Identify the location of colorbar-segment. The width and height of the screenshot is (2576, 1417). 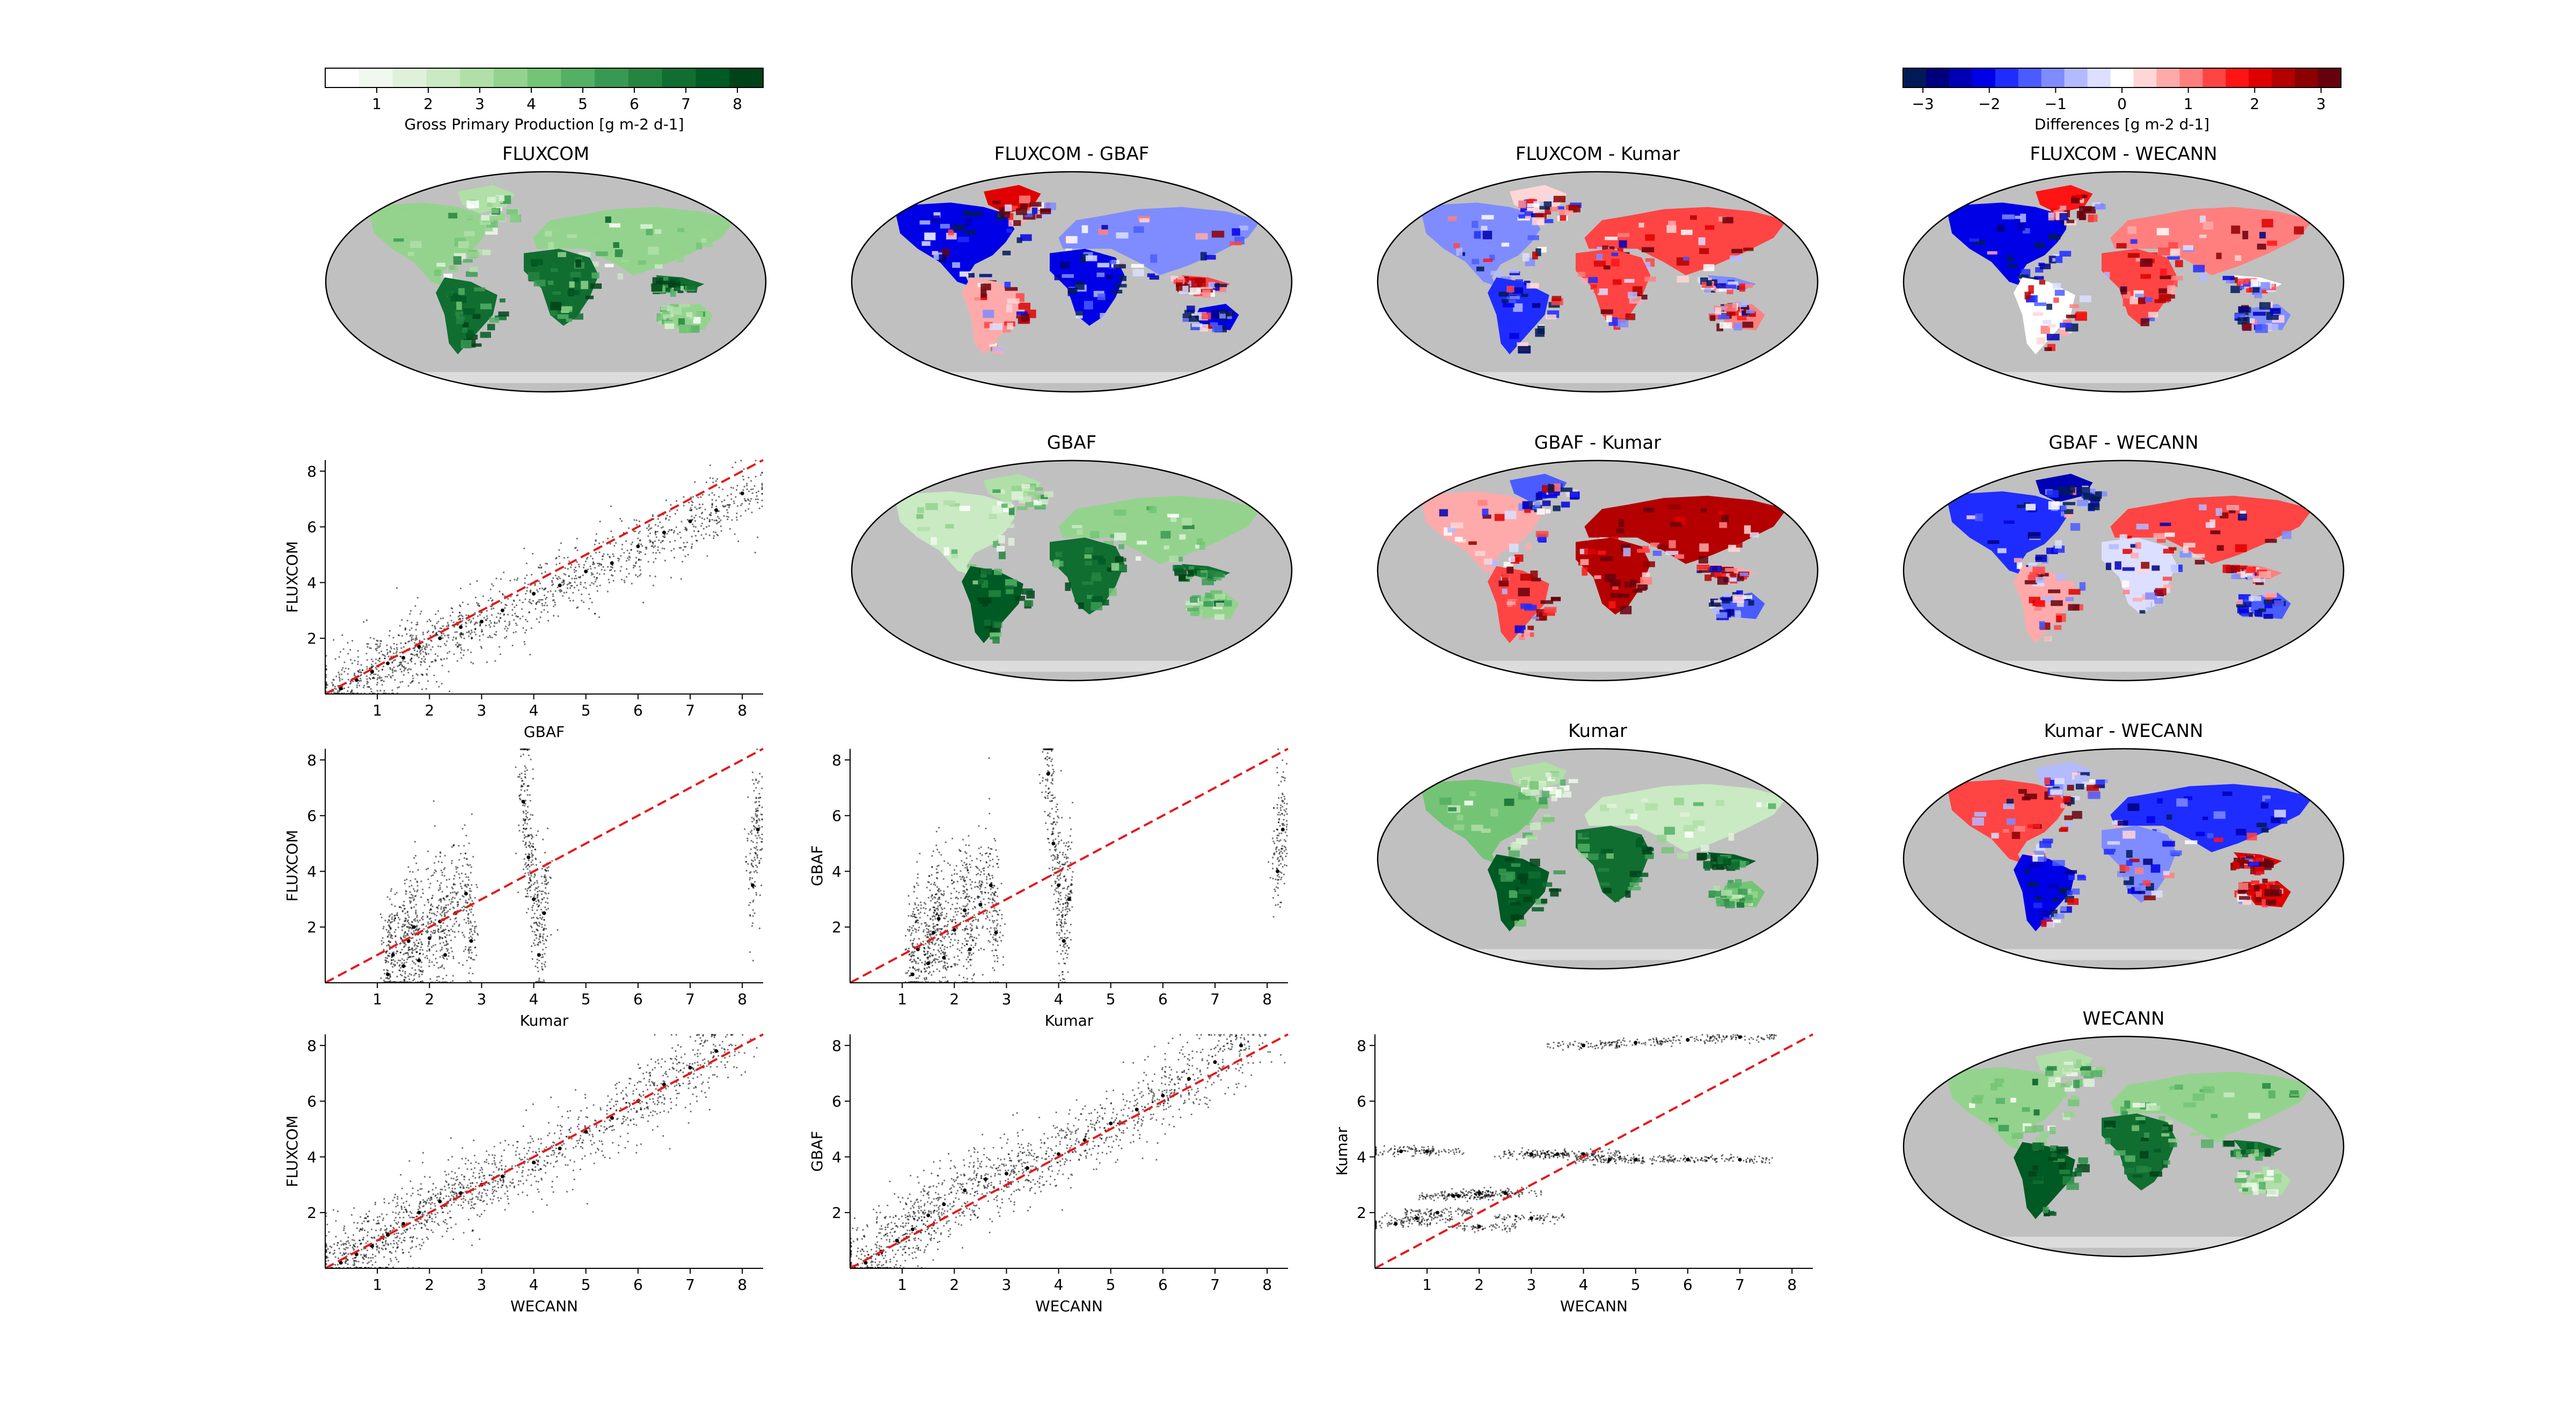
(2007, 78).